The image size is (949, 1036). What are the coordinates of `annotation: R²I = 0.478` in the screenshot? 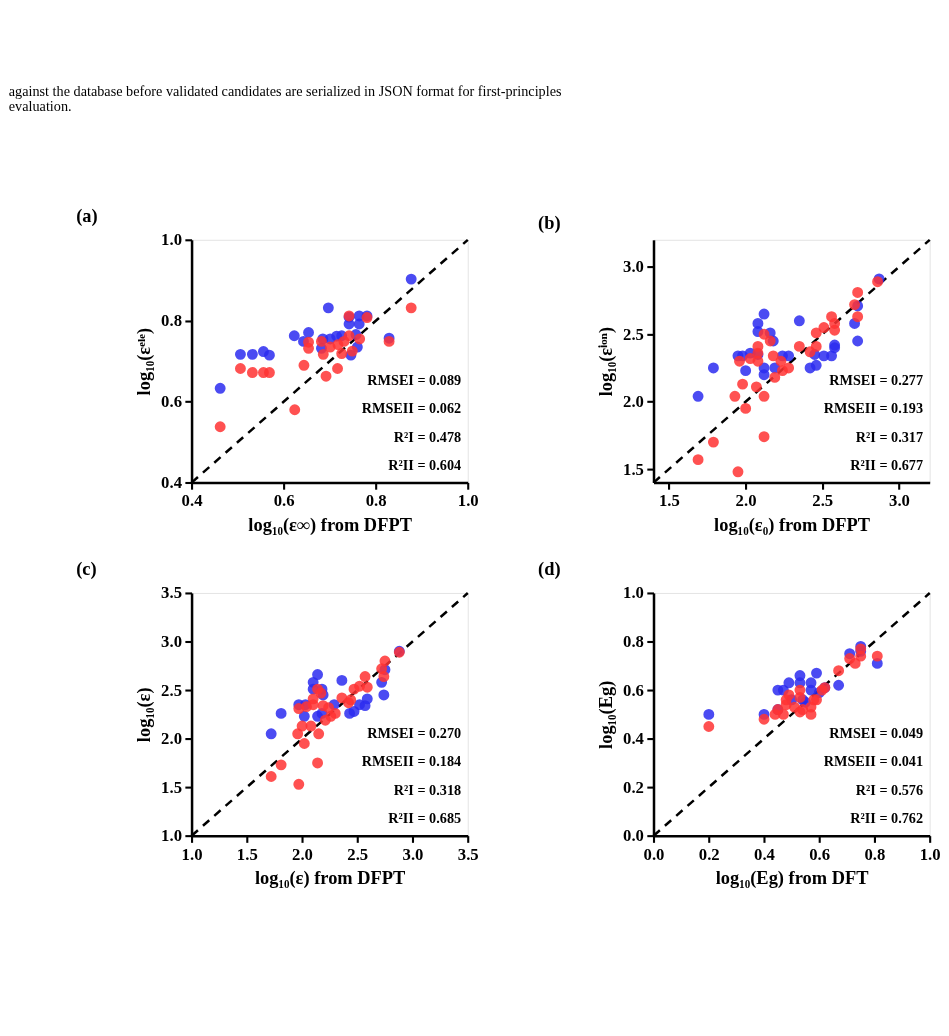 It's located at (427, 436).